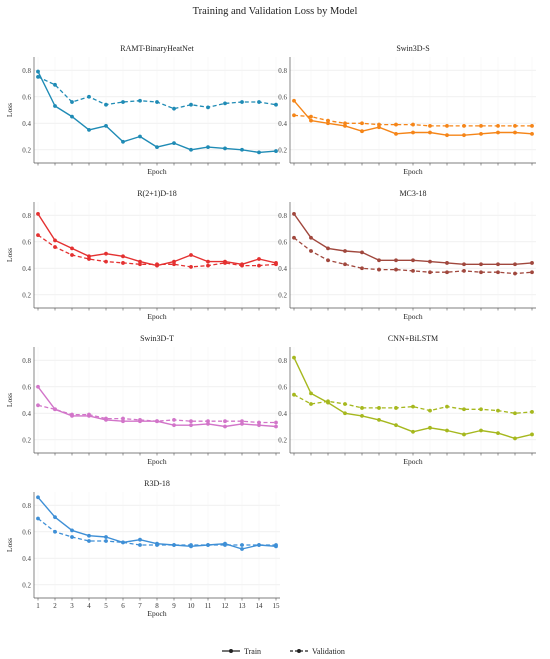 This screenshot has height=659, width=550. I want to click on series-line-validation, so click(413, 404).